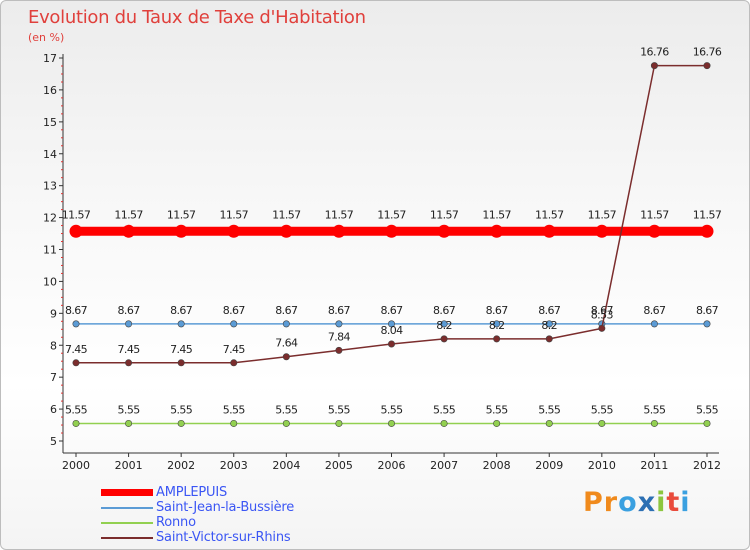  Describe the element at coordinates (50, 281) in the screenshot. I see `y-tick-label: 10` at that location.